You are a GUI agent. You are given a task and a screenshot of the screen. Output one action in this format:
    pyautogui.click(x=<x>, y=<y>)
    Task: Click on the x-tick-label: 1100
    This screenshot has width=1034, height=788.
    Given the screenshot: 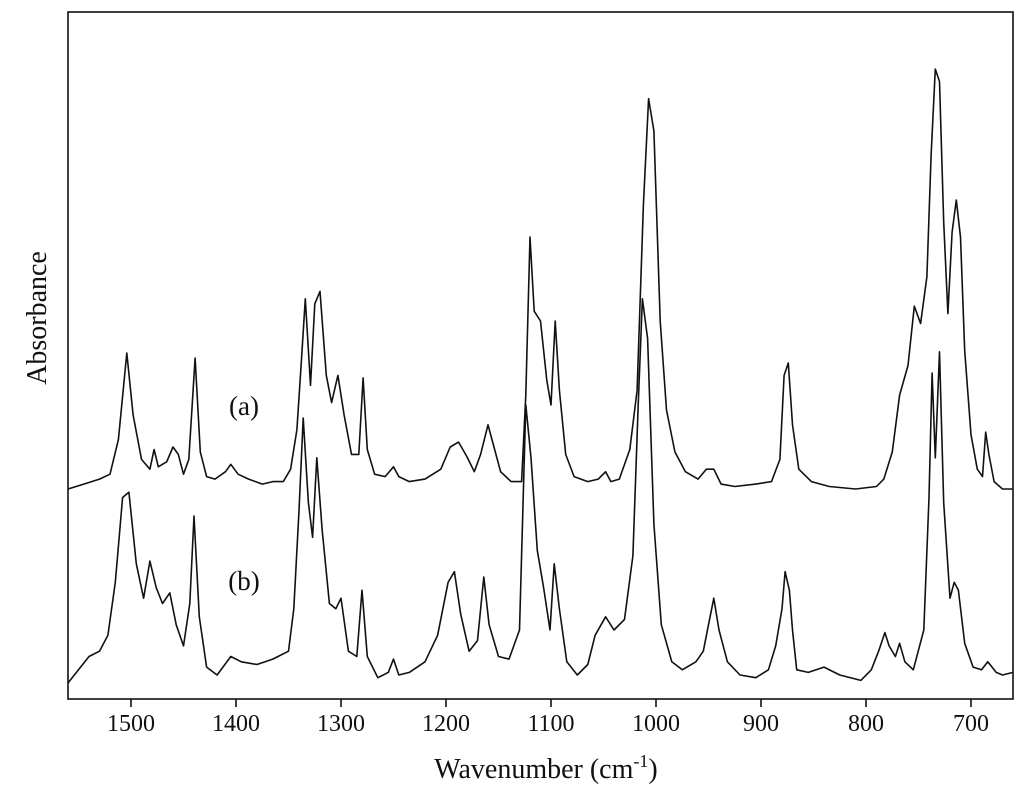 What is the action you would take?
    pyautogui.click(x=550, y=724)
    